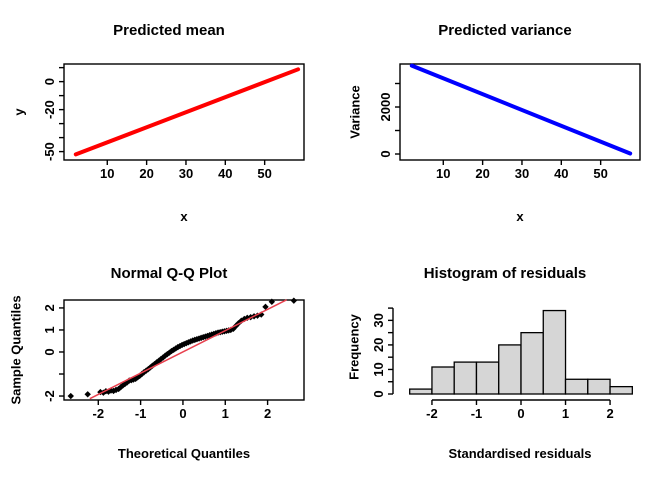  What do you see at coordinates (49, 307) in the screenshot?
I see `y-tick-label: 2` at bounding box center [49, 307].